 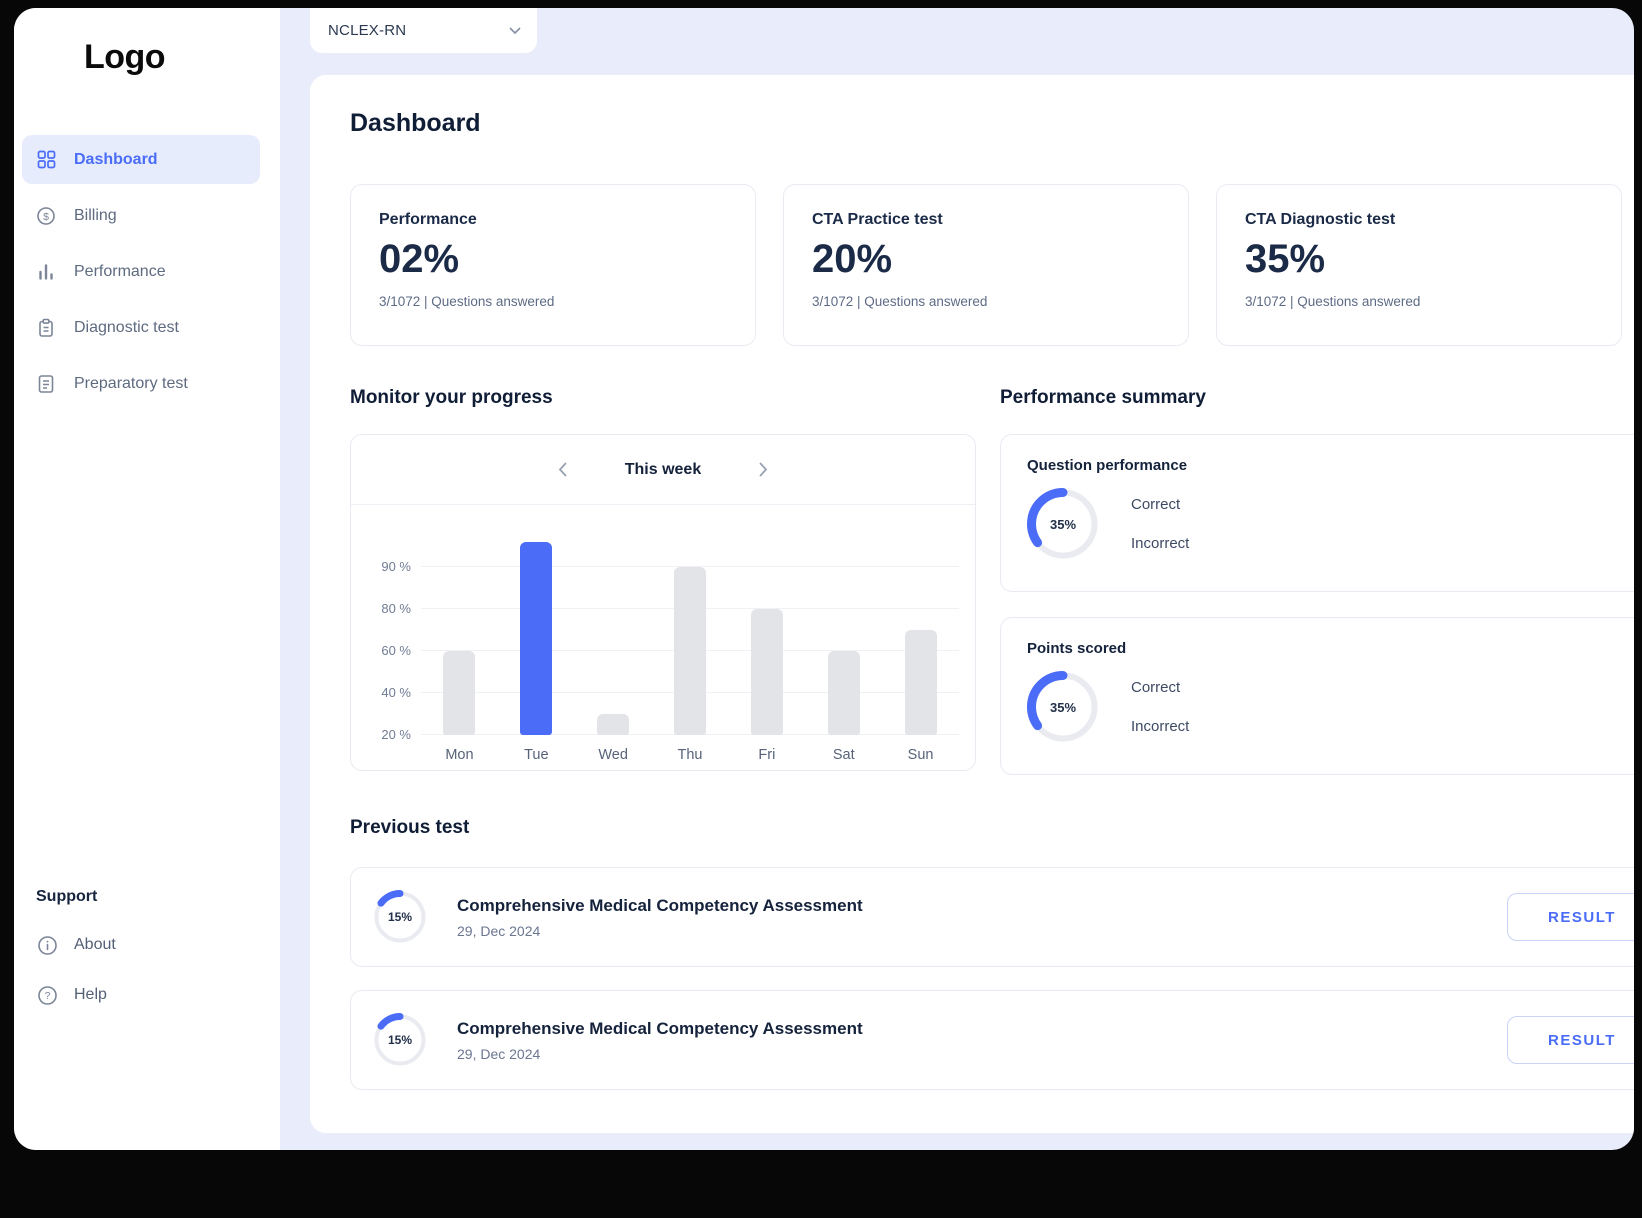 I want to click on help-icon: ?, so click(x=47, y=995).